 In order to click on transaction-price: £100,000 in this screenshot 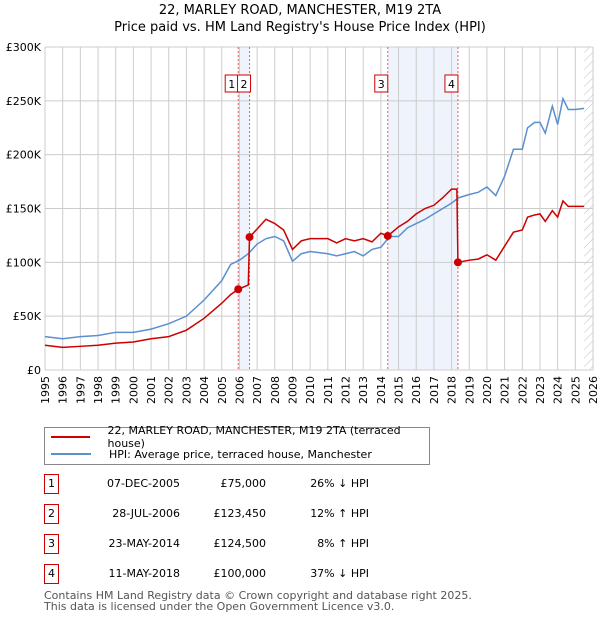, I will do `click(240, 573)`.